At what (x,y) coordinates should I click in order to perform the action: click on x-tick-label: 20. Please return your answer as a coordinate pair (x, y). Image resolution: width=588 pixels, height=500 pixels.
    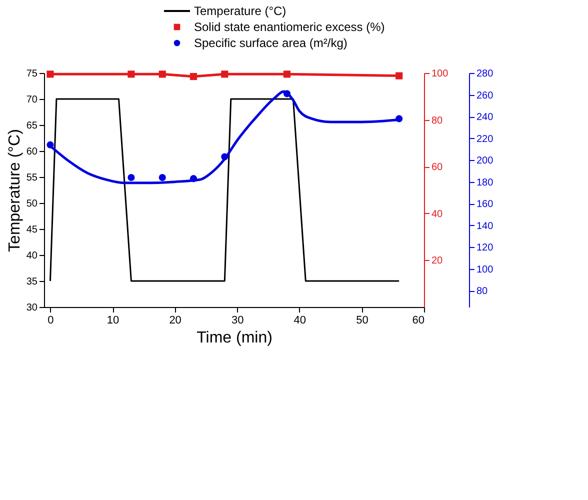
    Looking at the image, I should click on (175, 320).